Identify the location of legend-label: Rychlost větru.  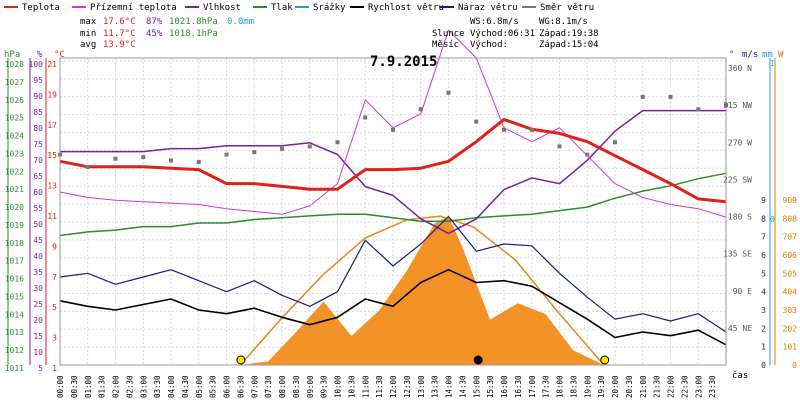
(406, 8).